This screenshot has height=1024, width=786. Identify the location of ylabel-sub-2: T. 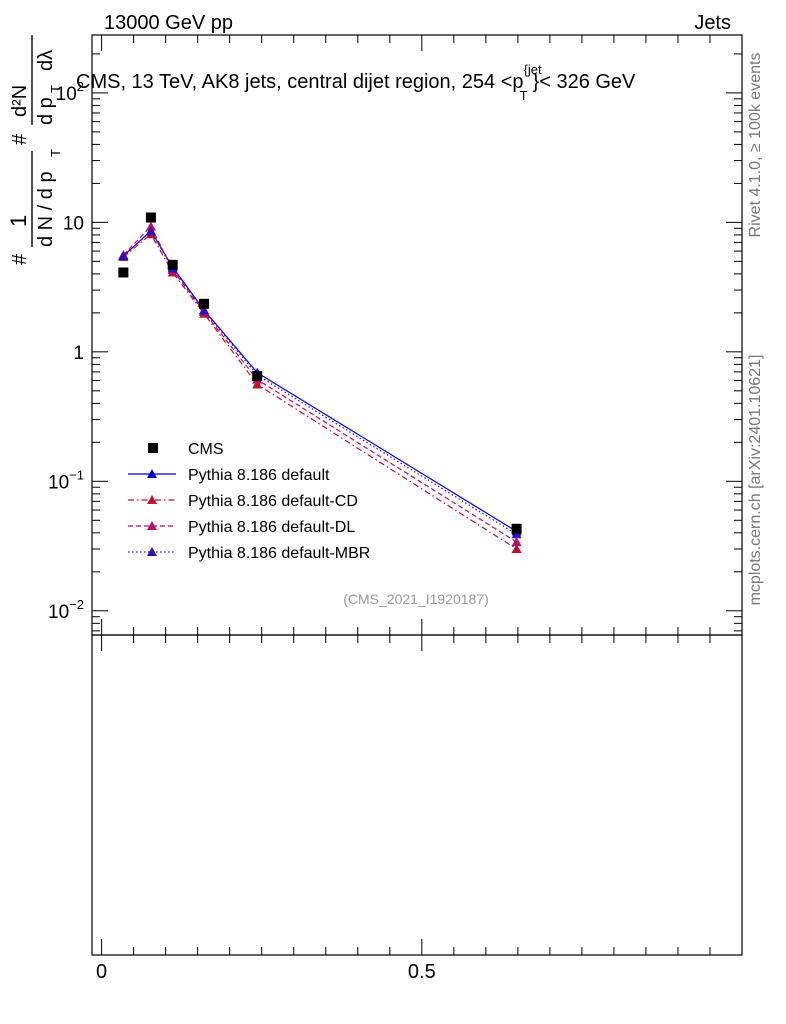
(55, 89).